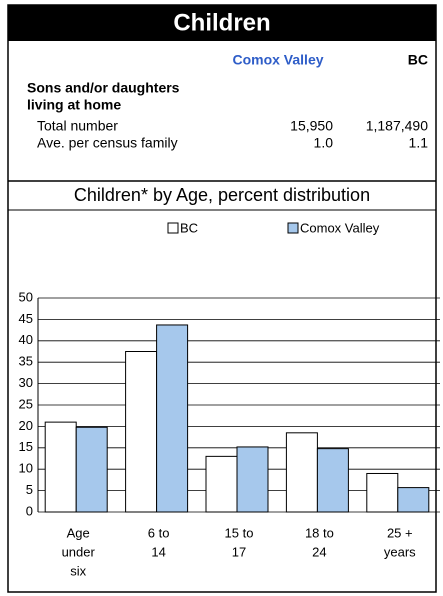 This screenshot has height=596, width=443. What do you see at coordinates (26, 339) in the screenshot?
I see `y-tick-label: 40` at bounding box center [26, 339].